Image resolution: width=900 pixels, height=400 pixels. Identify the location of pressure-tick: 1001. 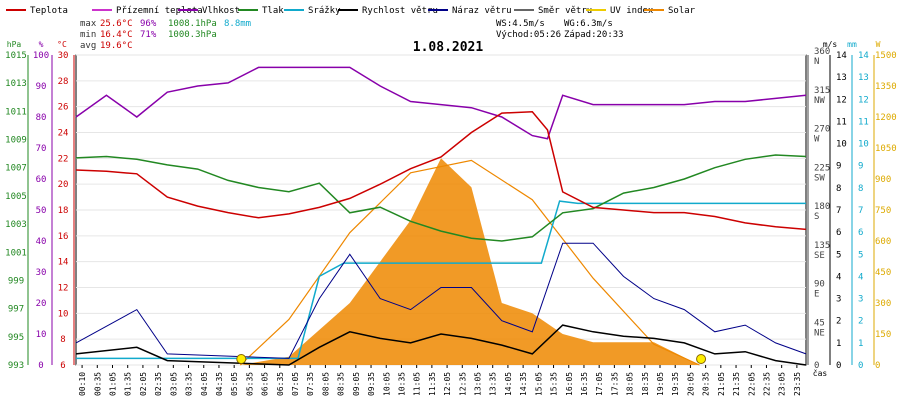
(16, 253).